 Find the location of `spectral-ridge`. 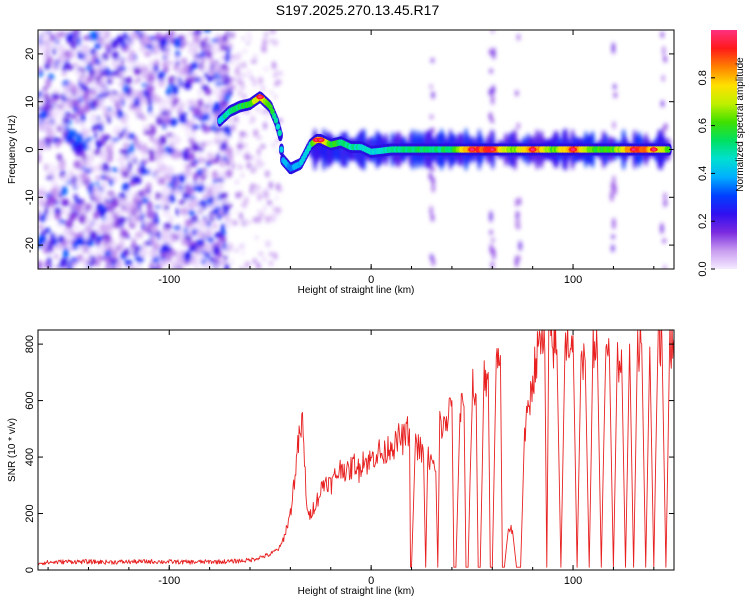

spectral-ridge is located at coordinates (444, 133).